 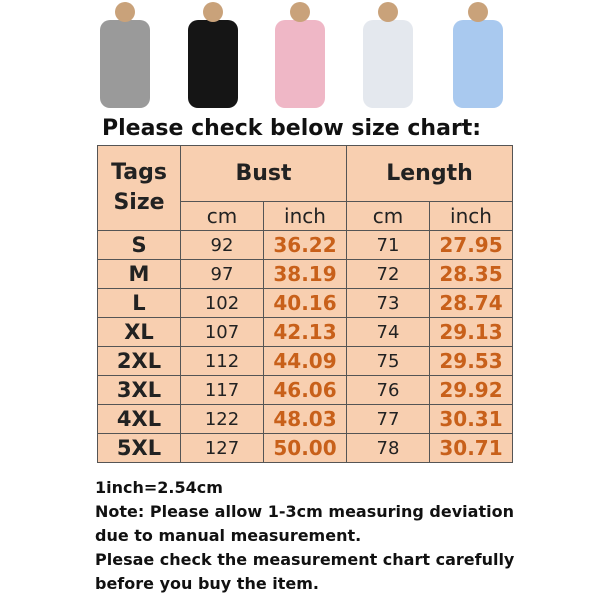 I want to click on value-cell: 29.53, so click(x=471, y=361).